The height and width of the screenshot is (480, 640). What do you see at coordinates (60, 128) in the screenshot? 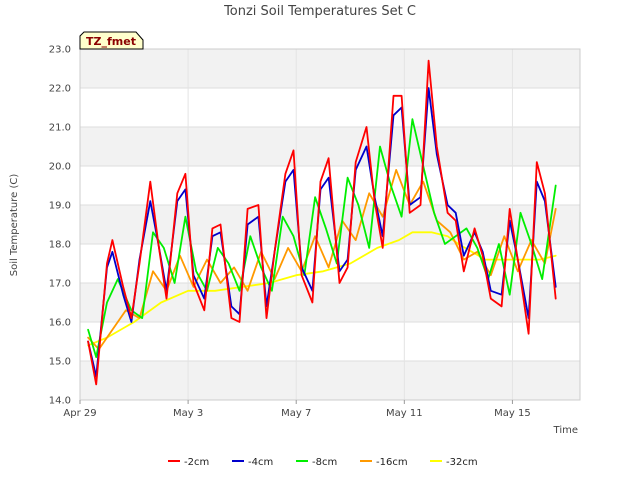
I see `y-tick-label: 21.0` at bounding box center [60, 128].